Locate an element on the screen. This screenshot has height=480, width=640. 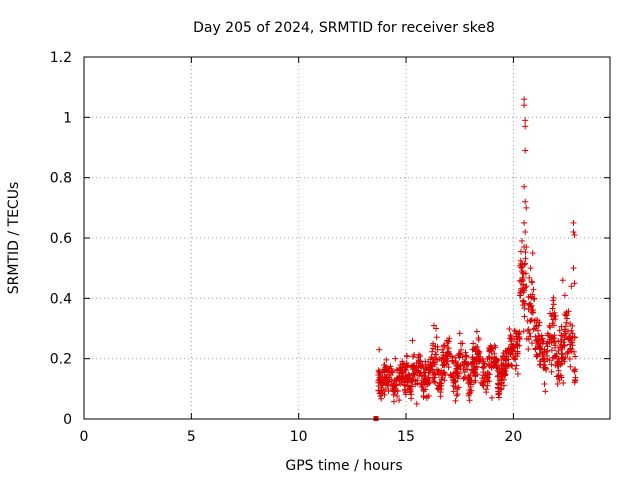
y-tick-label: 0.6 is located at coordinates (61, 239).